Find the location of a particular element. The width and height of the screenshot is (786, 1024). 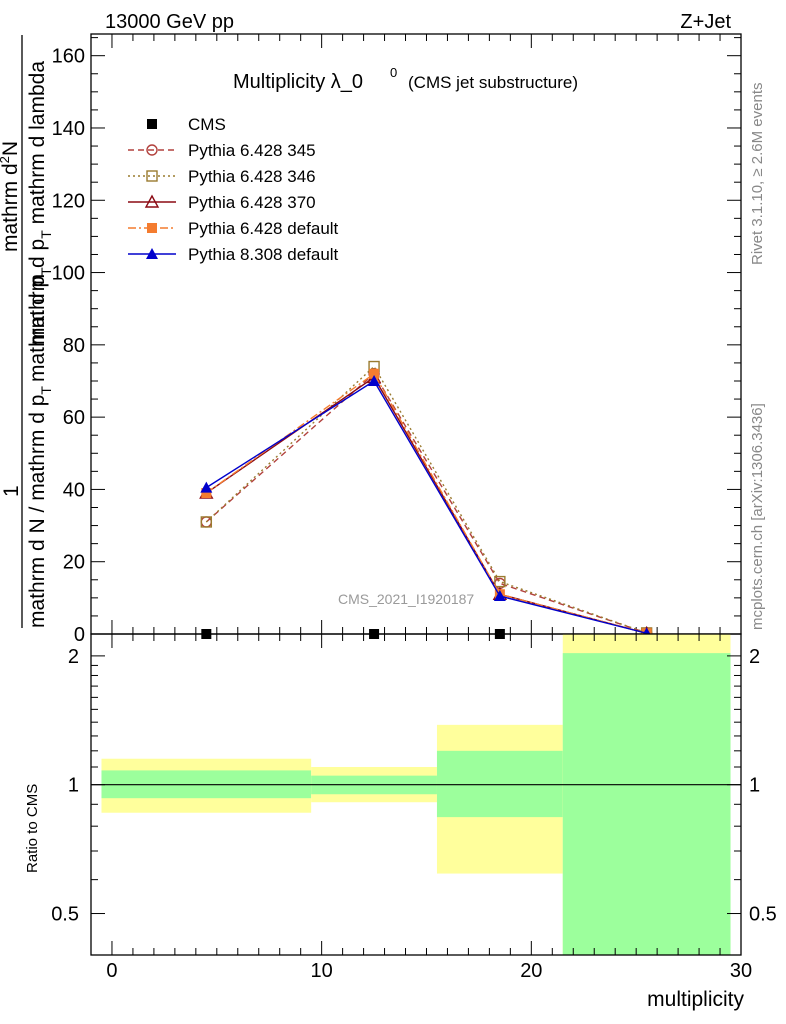

main-y-tick-label: 0 is located at coordinates (79, 635).